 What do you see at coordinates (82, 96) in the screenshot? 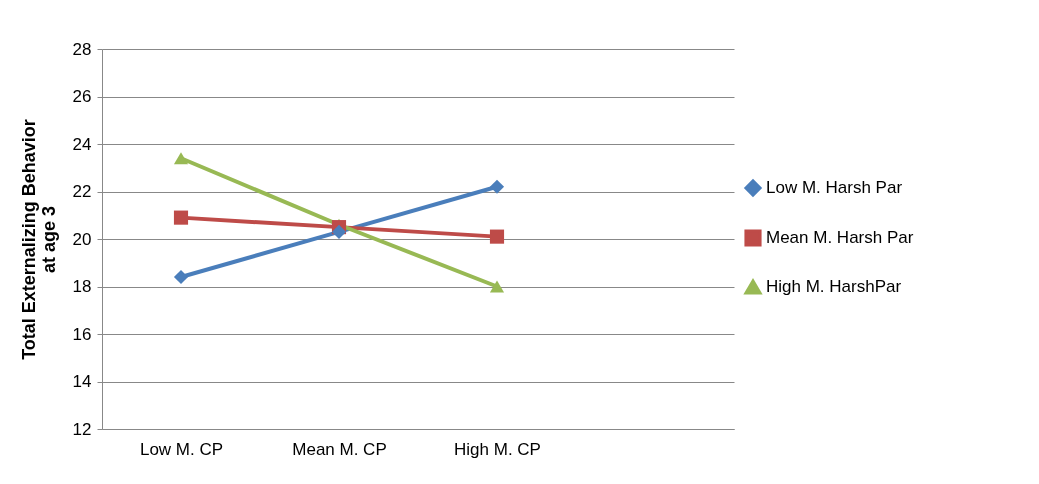
I see `y-tick-label: 26` at bounding box center [82, 96].